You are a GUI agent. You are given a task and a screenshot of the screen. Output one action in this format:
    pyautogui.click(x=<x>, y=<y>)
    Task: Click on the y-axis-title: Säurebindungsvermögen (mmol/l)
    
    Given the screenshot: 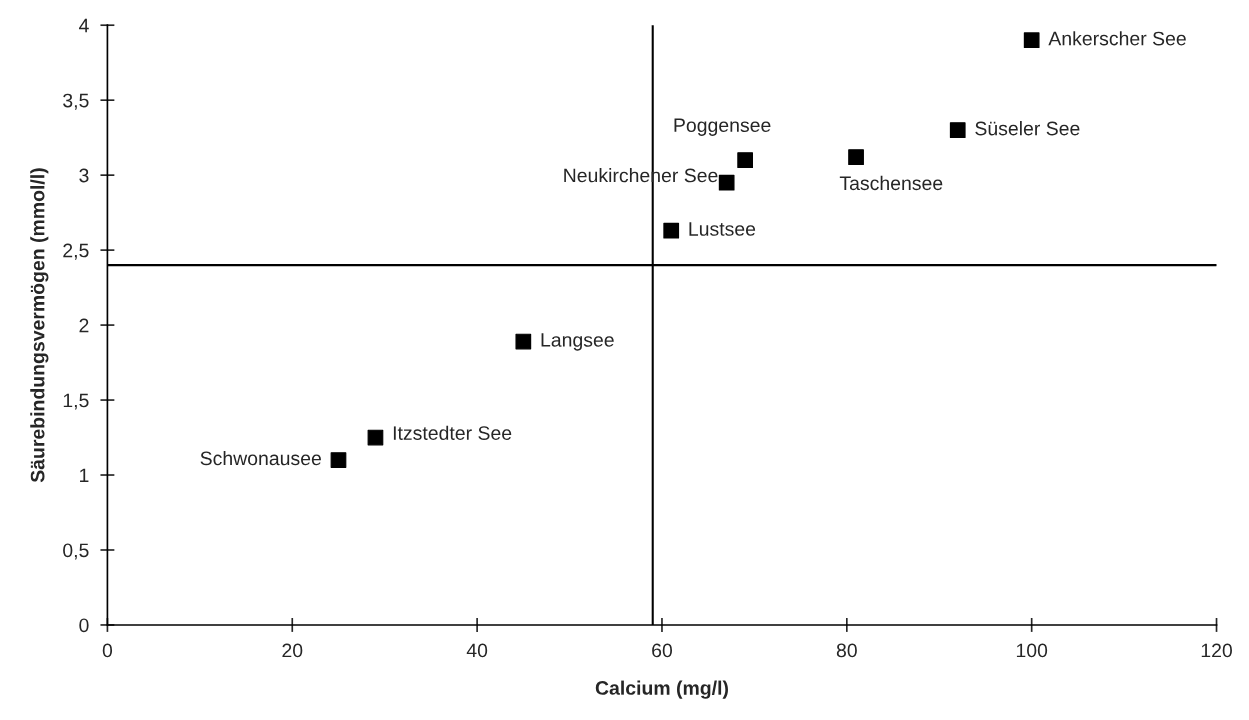 What is the action you would take?
    pyautogui.click(x=39, y=325)
    